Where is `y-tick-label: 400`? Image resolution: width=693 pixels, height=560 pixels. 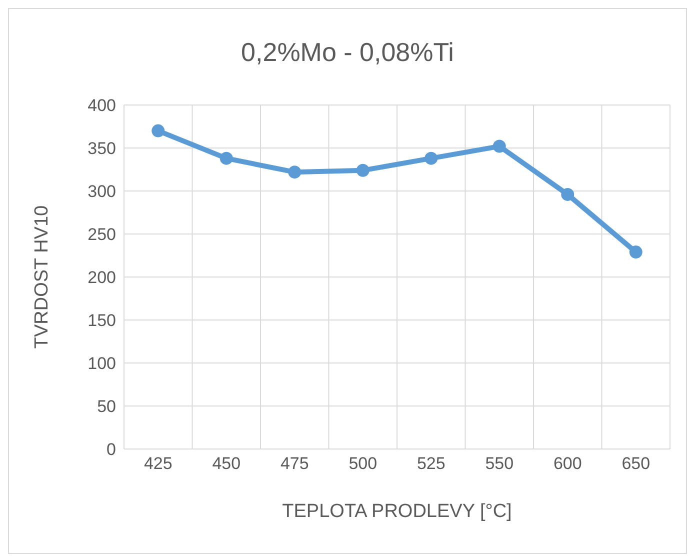
y-tick-label: 400 is located at coordinates (102, 106).